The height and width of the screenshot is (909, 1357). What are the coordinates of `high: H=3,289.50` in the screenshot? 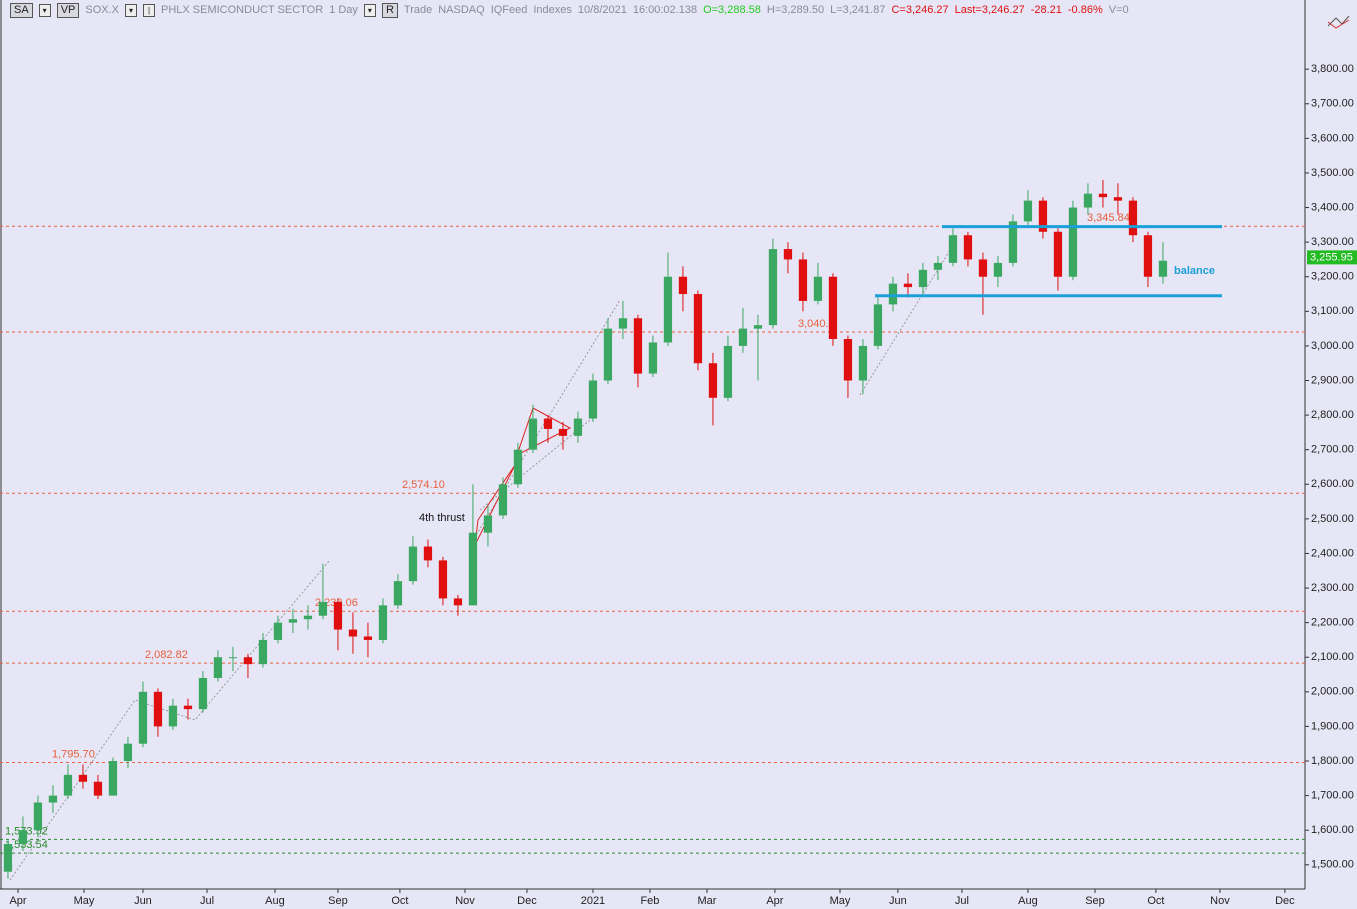 It's located at (795, 10).